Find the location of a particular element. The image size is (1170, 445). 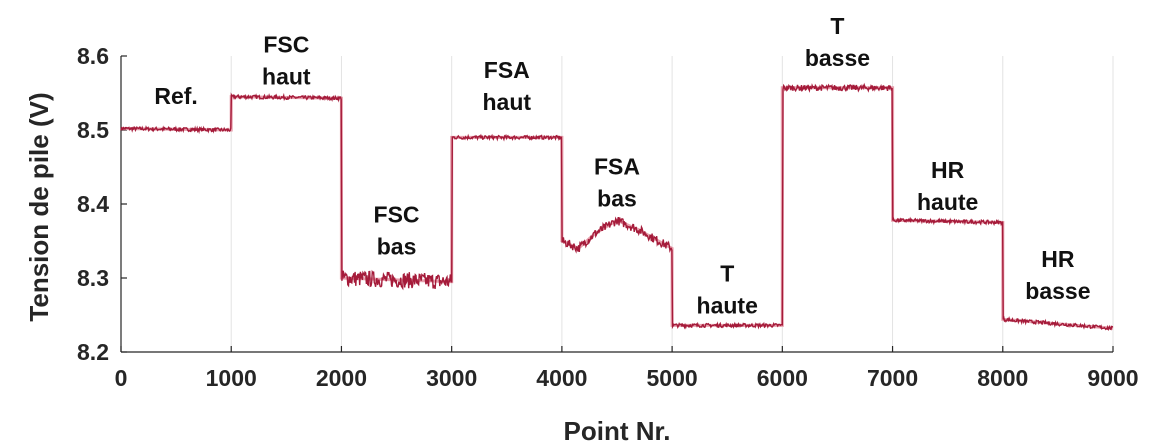

annotation-0: Ref. is located at coordinates (175, 96).